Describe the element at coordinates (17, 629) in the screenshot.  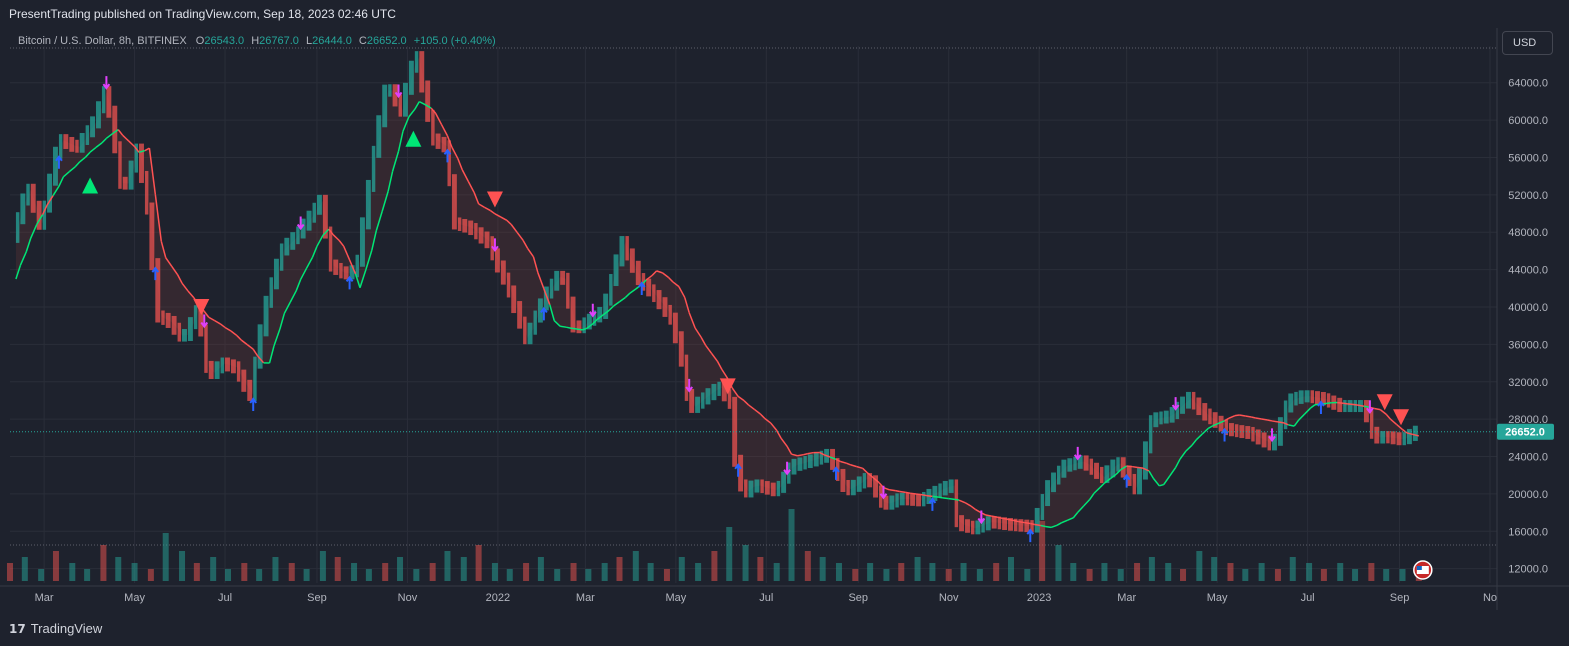
I see `tradingview-logo-icon: 17` at that location.